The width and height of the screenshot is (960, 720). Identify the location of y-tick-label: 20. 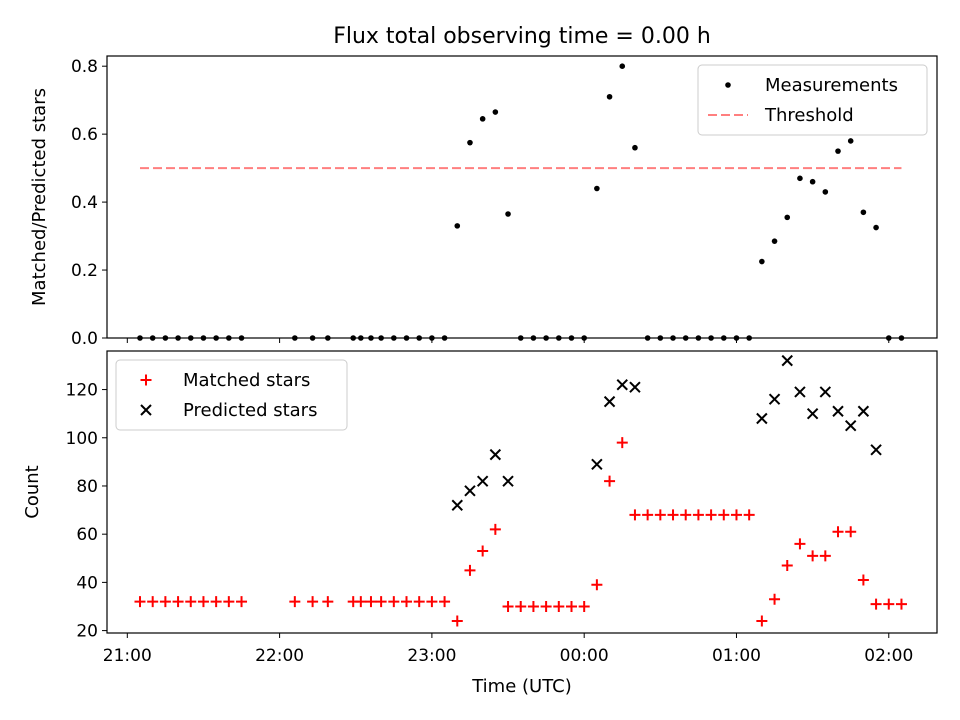
(87, 632).